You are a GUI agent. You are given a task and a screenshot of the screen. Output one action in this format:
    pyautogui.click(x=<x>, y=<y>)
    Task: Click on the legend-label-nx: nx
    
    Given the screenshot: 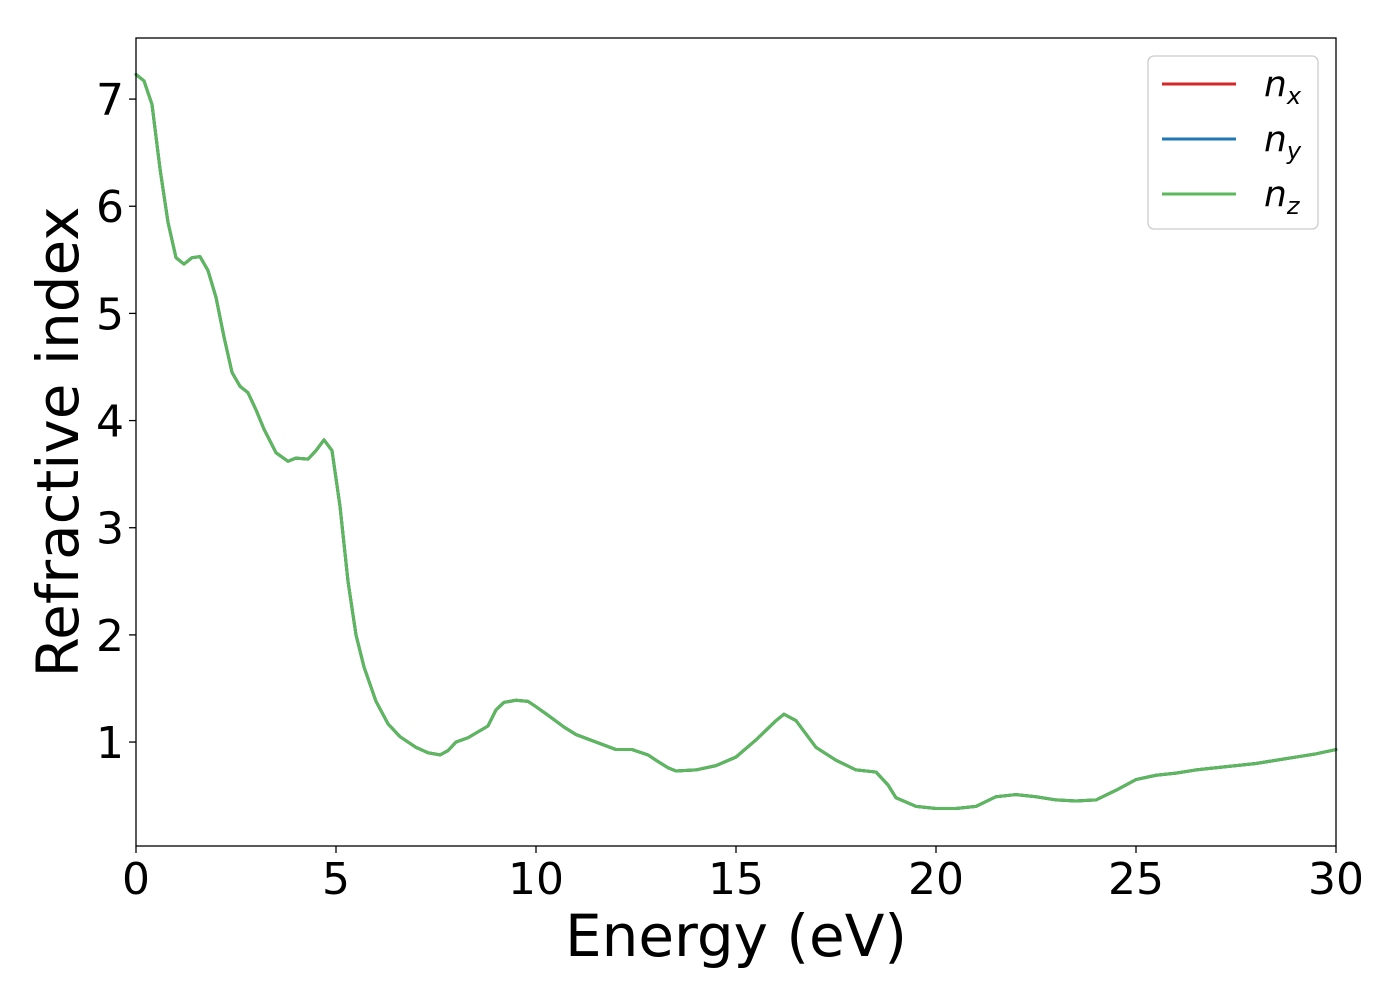 What is the action you would take?
    pyautogui.click(x=1283, y=87)
    